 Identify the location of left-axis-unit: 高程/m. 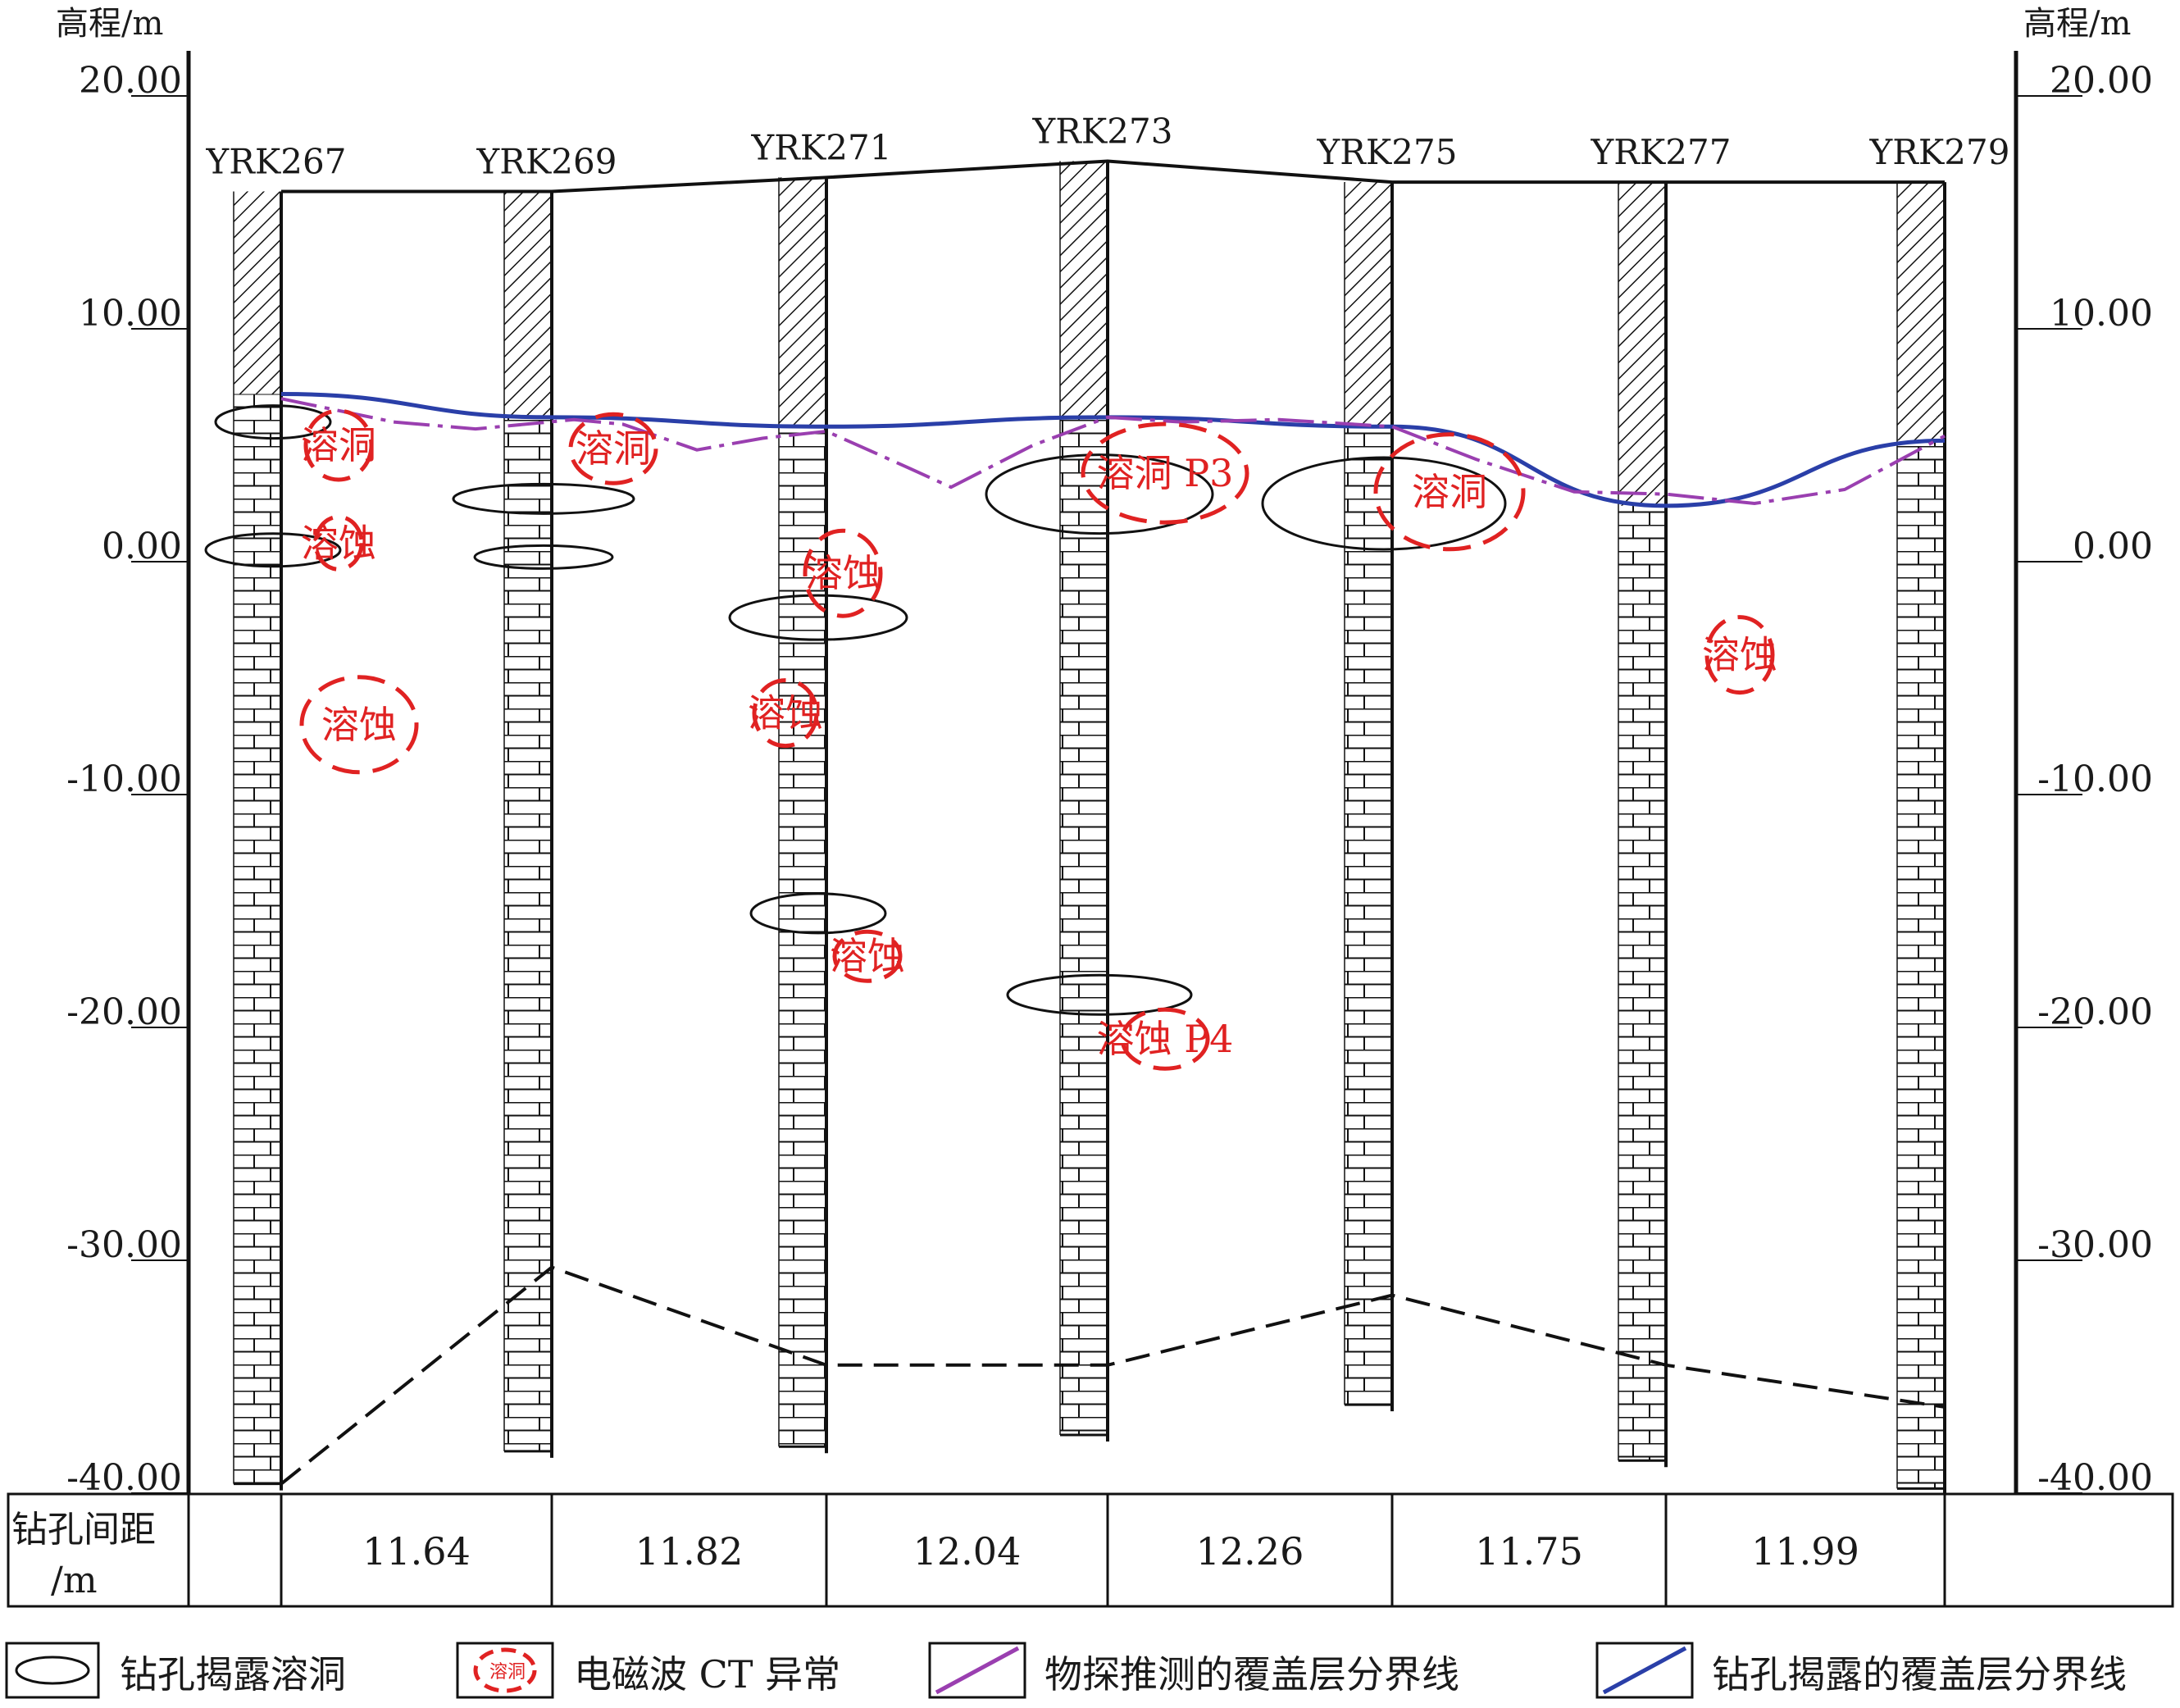
(109, 24).